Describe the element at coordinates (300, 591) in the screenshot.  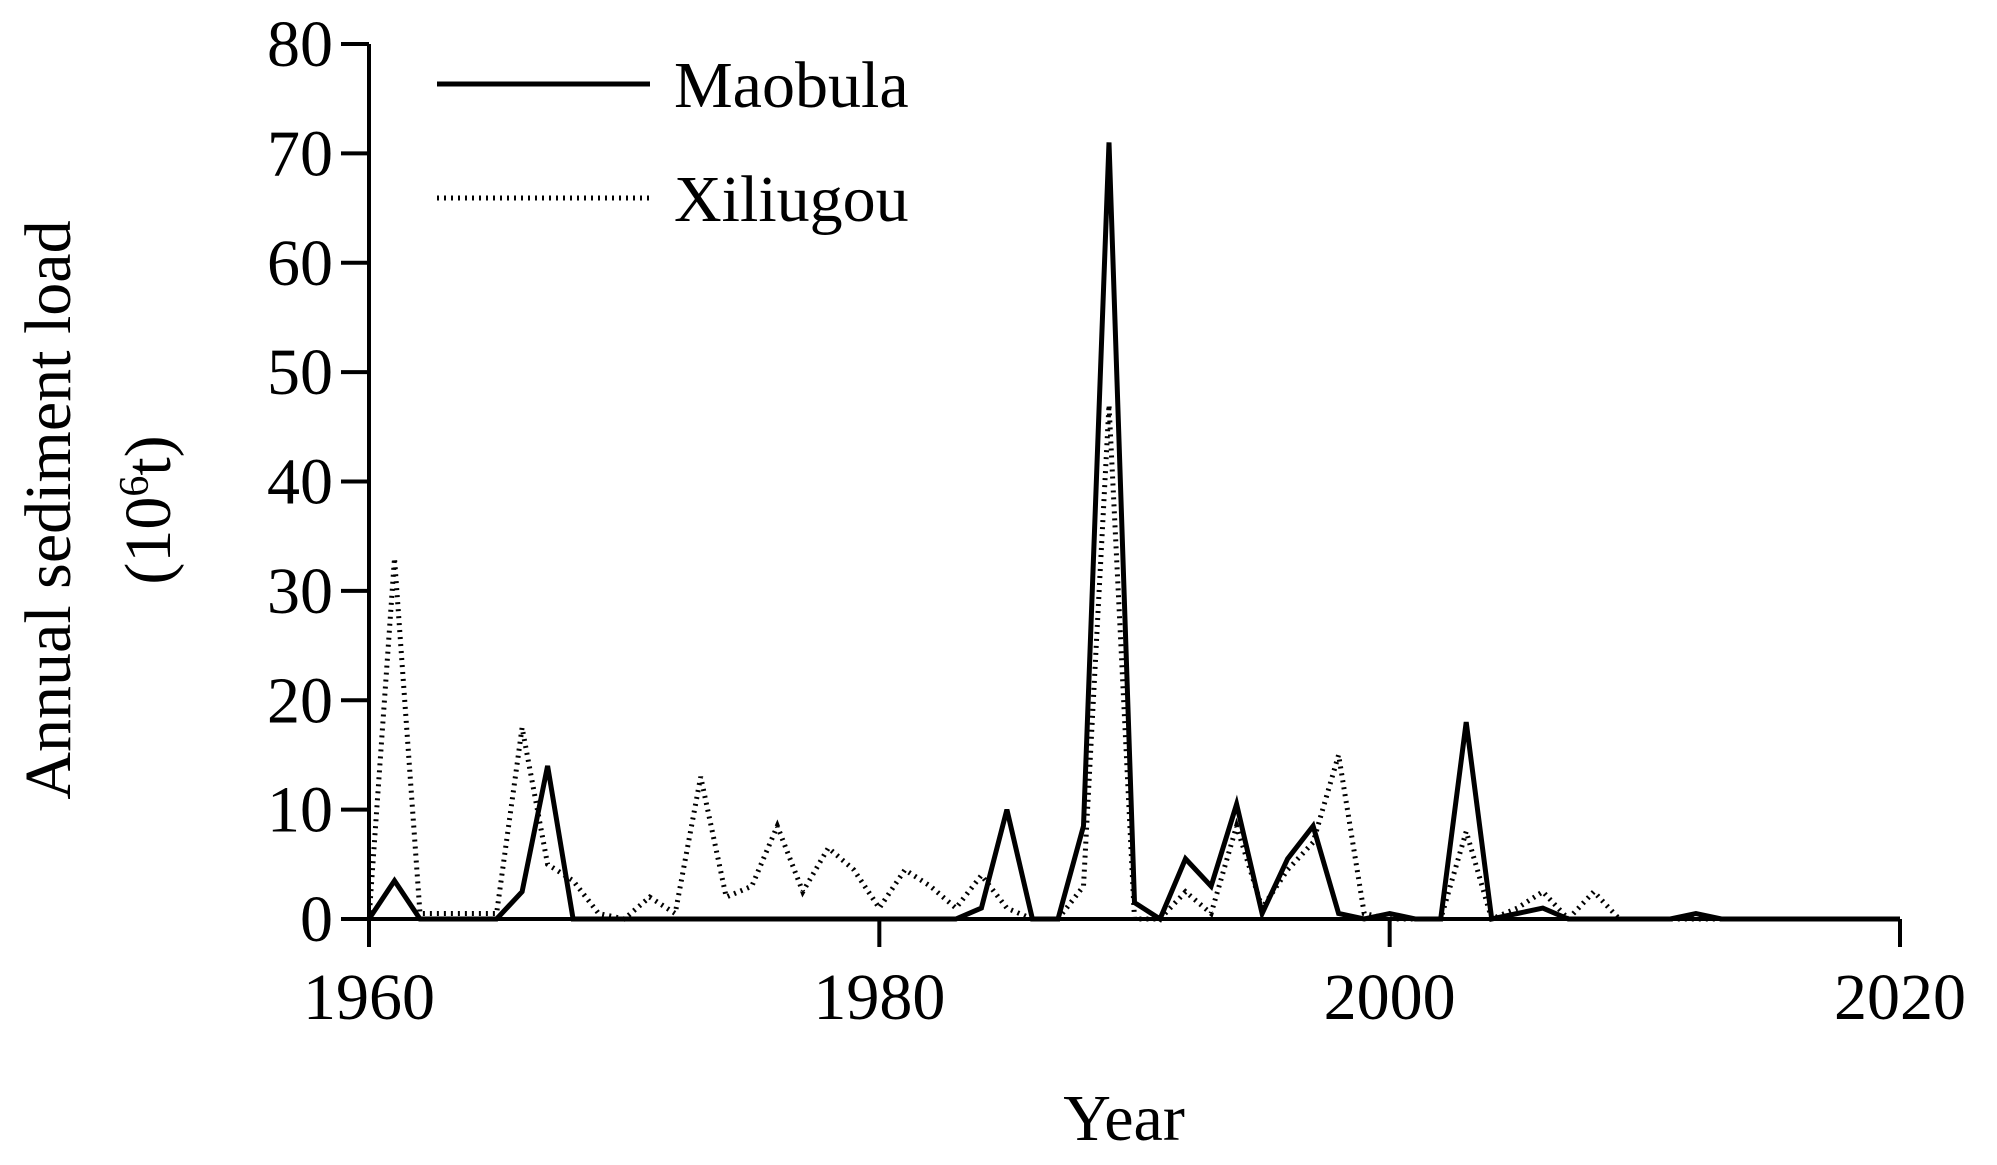
I see `y-tick-label: 30` at that location.